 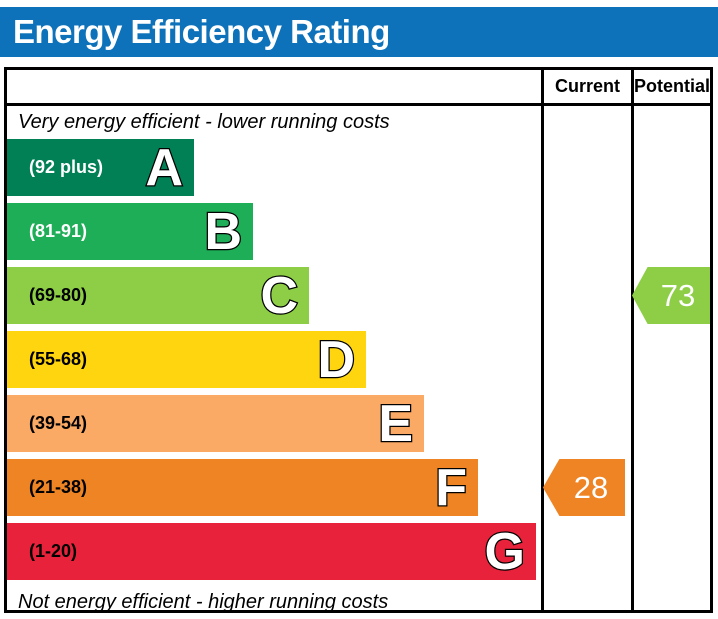 What do you see at coordinates (201, 31) in the screenshot?
I see `page-title: Energy Efficiency Rating` at bounding box center [201, 31].